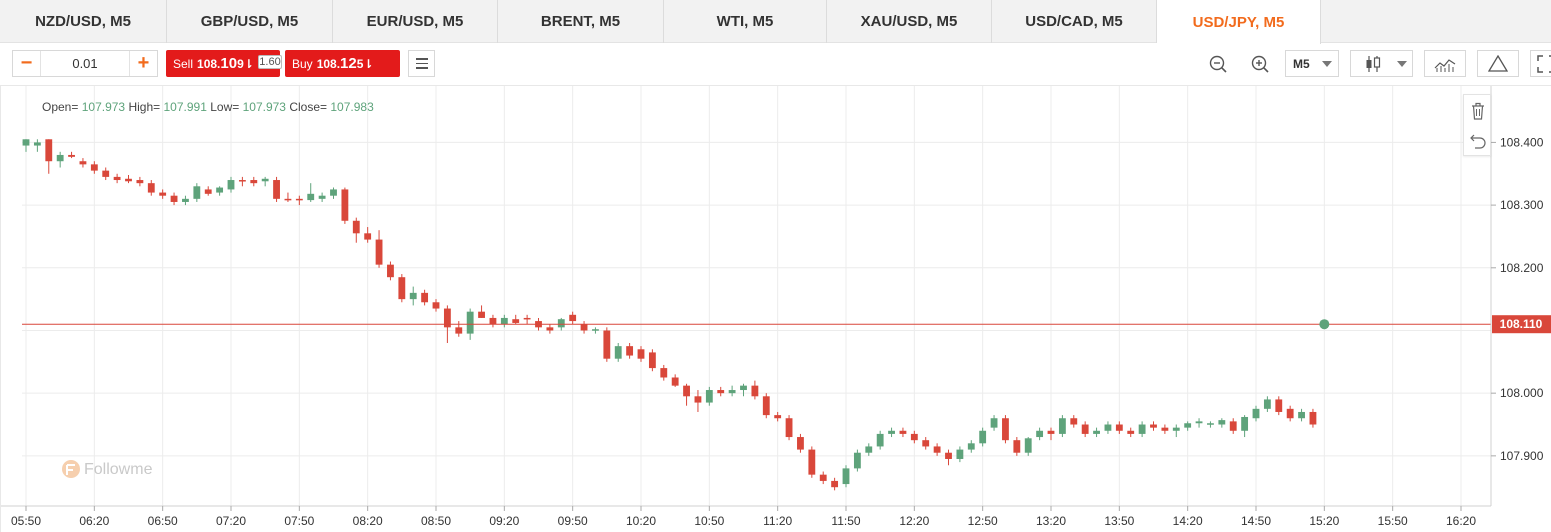  What do you see at coordinates (1445, 63) in the screenshot?
I see `indicators-button` at bounding box center [1445, 63].